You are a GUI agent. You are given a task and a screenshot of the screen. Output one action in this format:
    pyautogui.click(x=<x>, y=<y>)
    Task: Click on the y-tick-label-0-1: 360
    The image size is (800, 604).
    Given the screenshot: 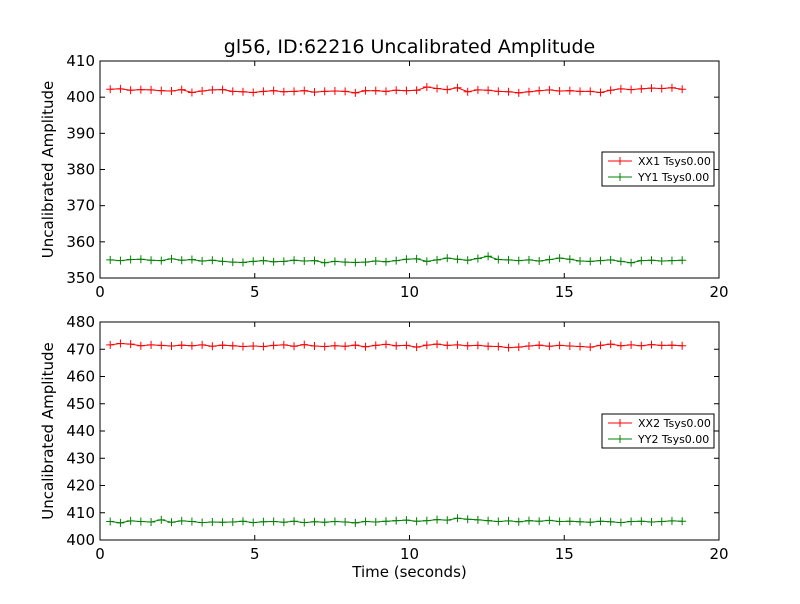 What is the action you would take?
    pyautogui.click(x=80, y=242)
    